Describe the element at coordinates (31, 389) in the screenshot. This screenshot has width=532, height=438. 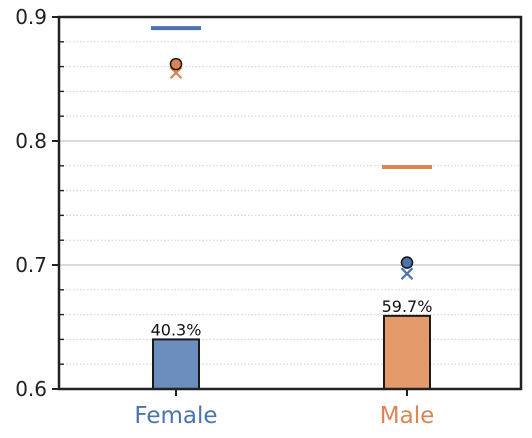
I see `y-tick-label: 0.6` at that location.